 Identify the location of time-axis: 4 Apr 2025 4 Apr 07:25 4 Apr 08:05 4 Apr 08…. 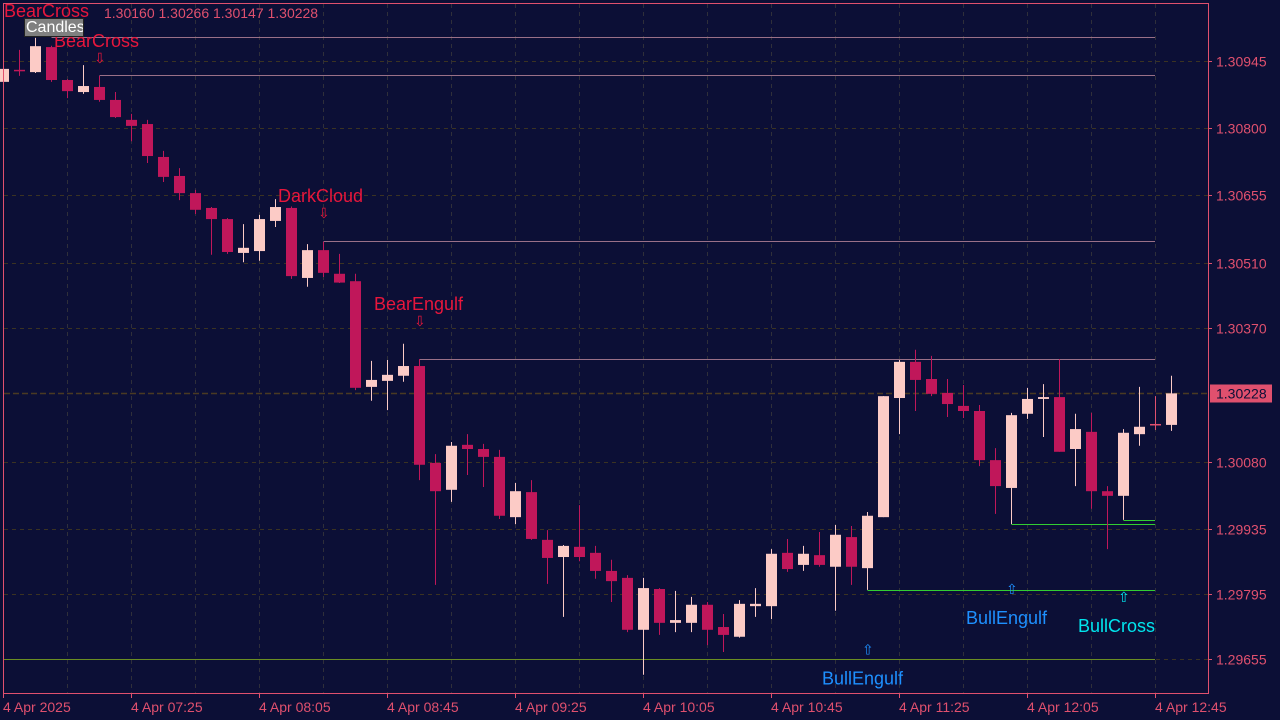
(615, 704).